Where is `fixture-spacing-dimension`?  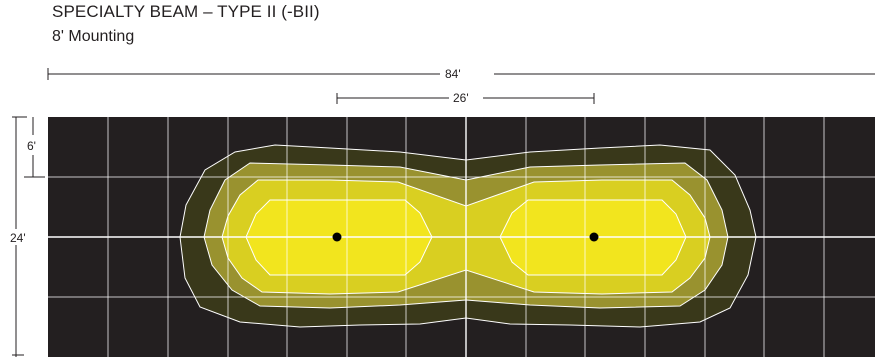
fixture-spacing-dimension is located at coordinates (465, 98).